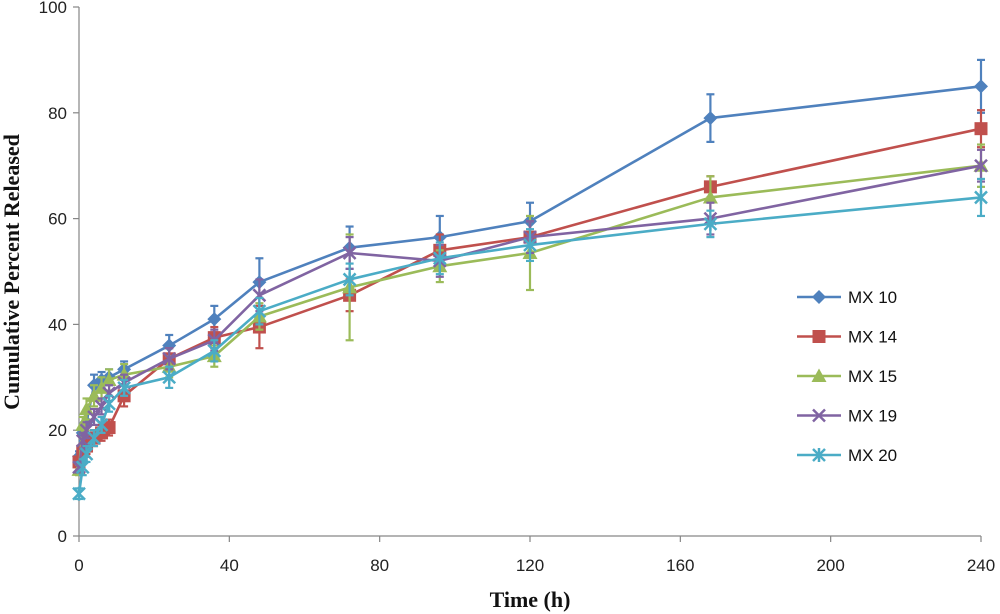 Image resolution: width=1000 pixels, height=614 pixels. Describe the element at coordinates (872, 416) in the screenshot. I see `legend-label: MX 19` at that location.